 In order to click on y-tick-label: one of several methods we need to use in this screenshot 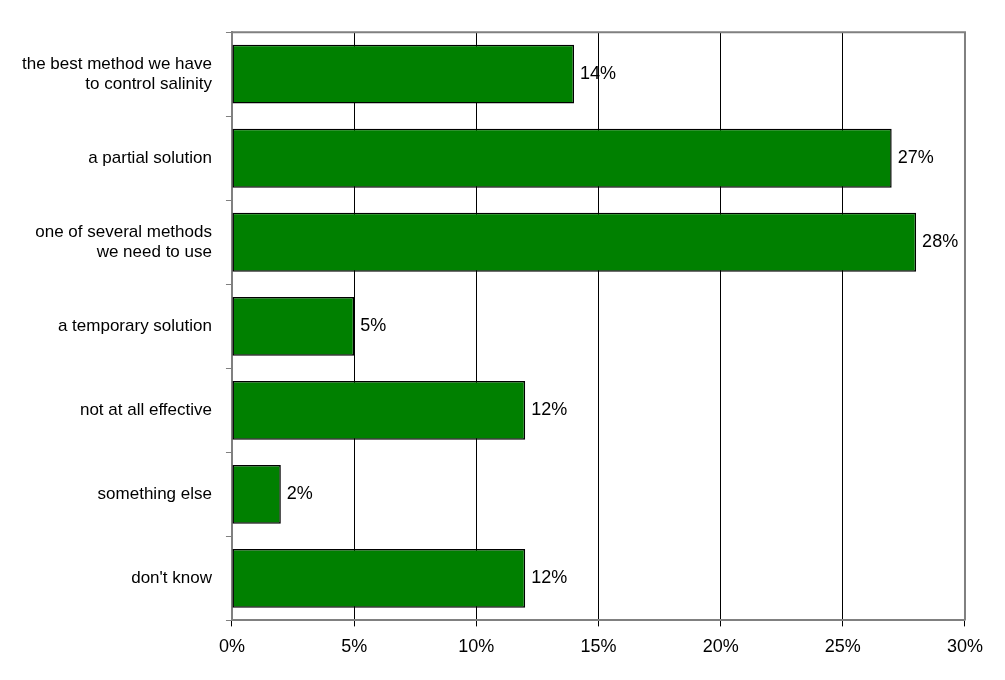, I will do `click(123, 241)`.